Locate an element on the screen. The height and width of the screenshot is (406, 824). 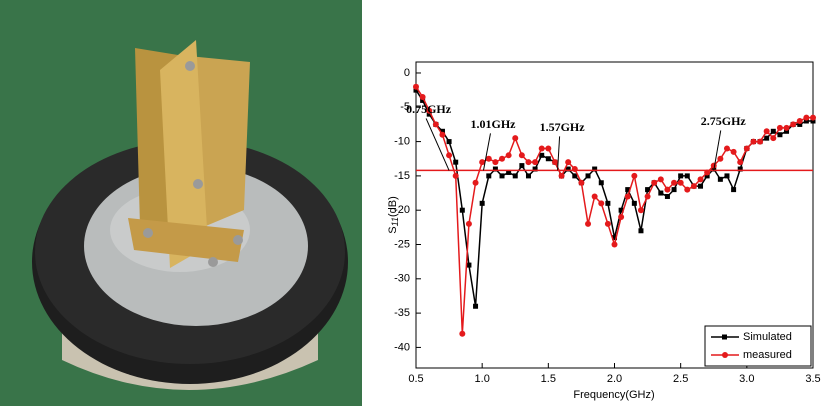
legend-box is located at coordinates (758, 346).